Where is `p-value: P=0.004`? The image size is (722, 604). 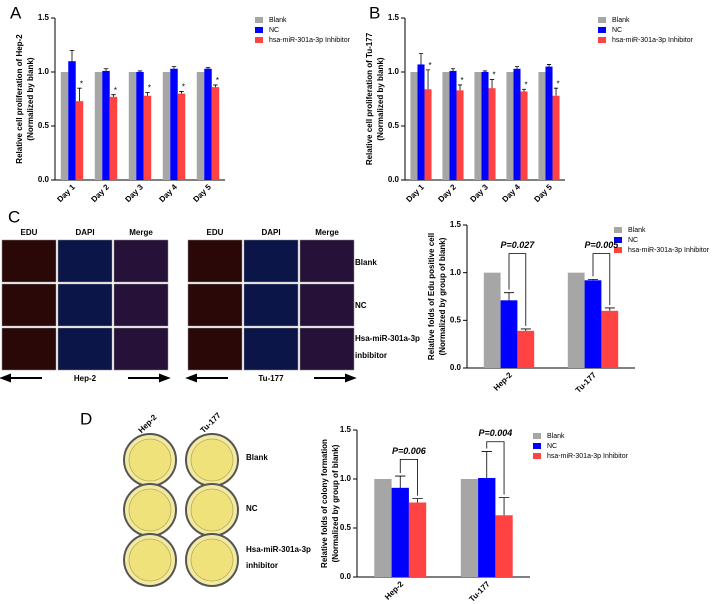 p-value: P=0.004 is located at coordinates (496, 433).